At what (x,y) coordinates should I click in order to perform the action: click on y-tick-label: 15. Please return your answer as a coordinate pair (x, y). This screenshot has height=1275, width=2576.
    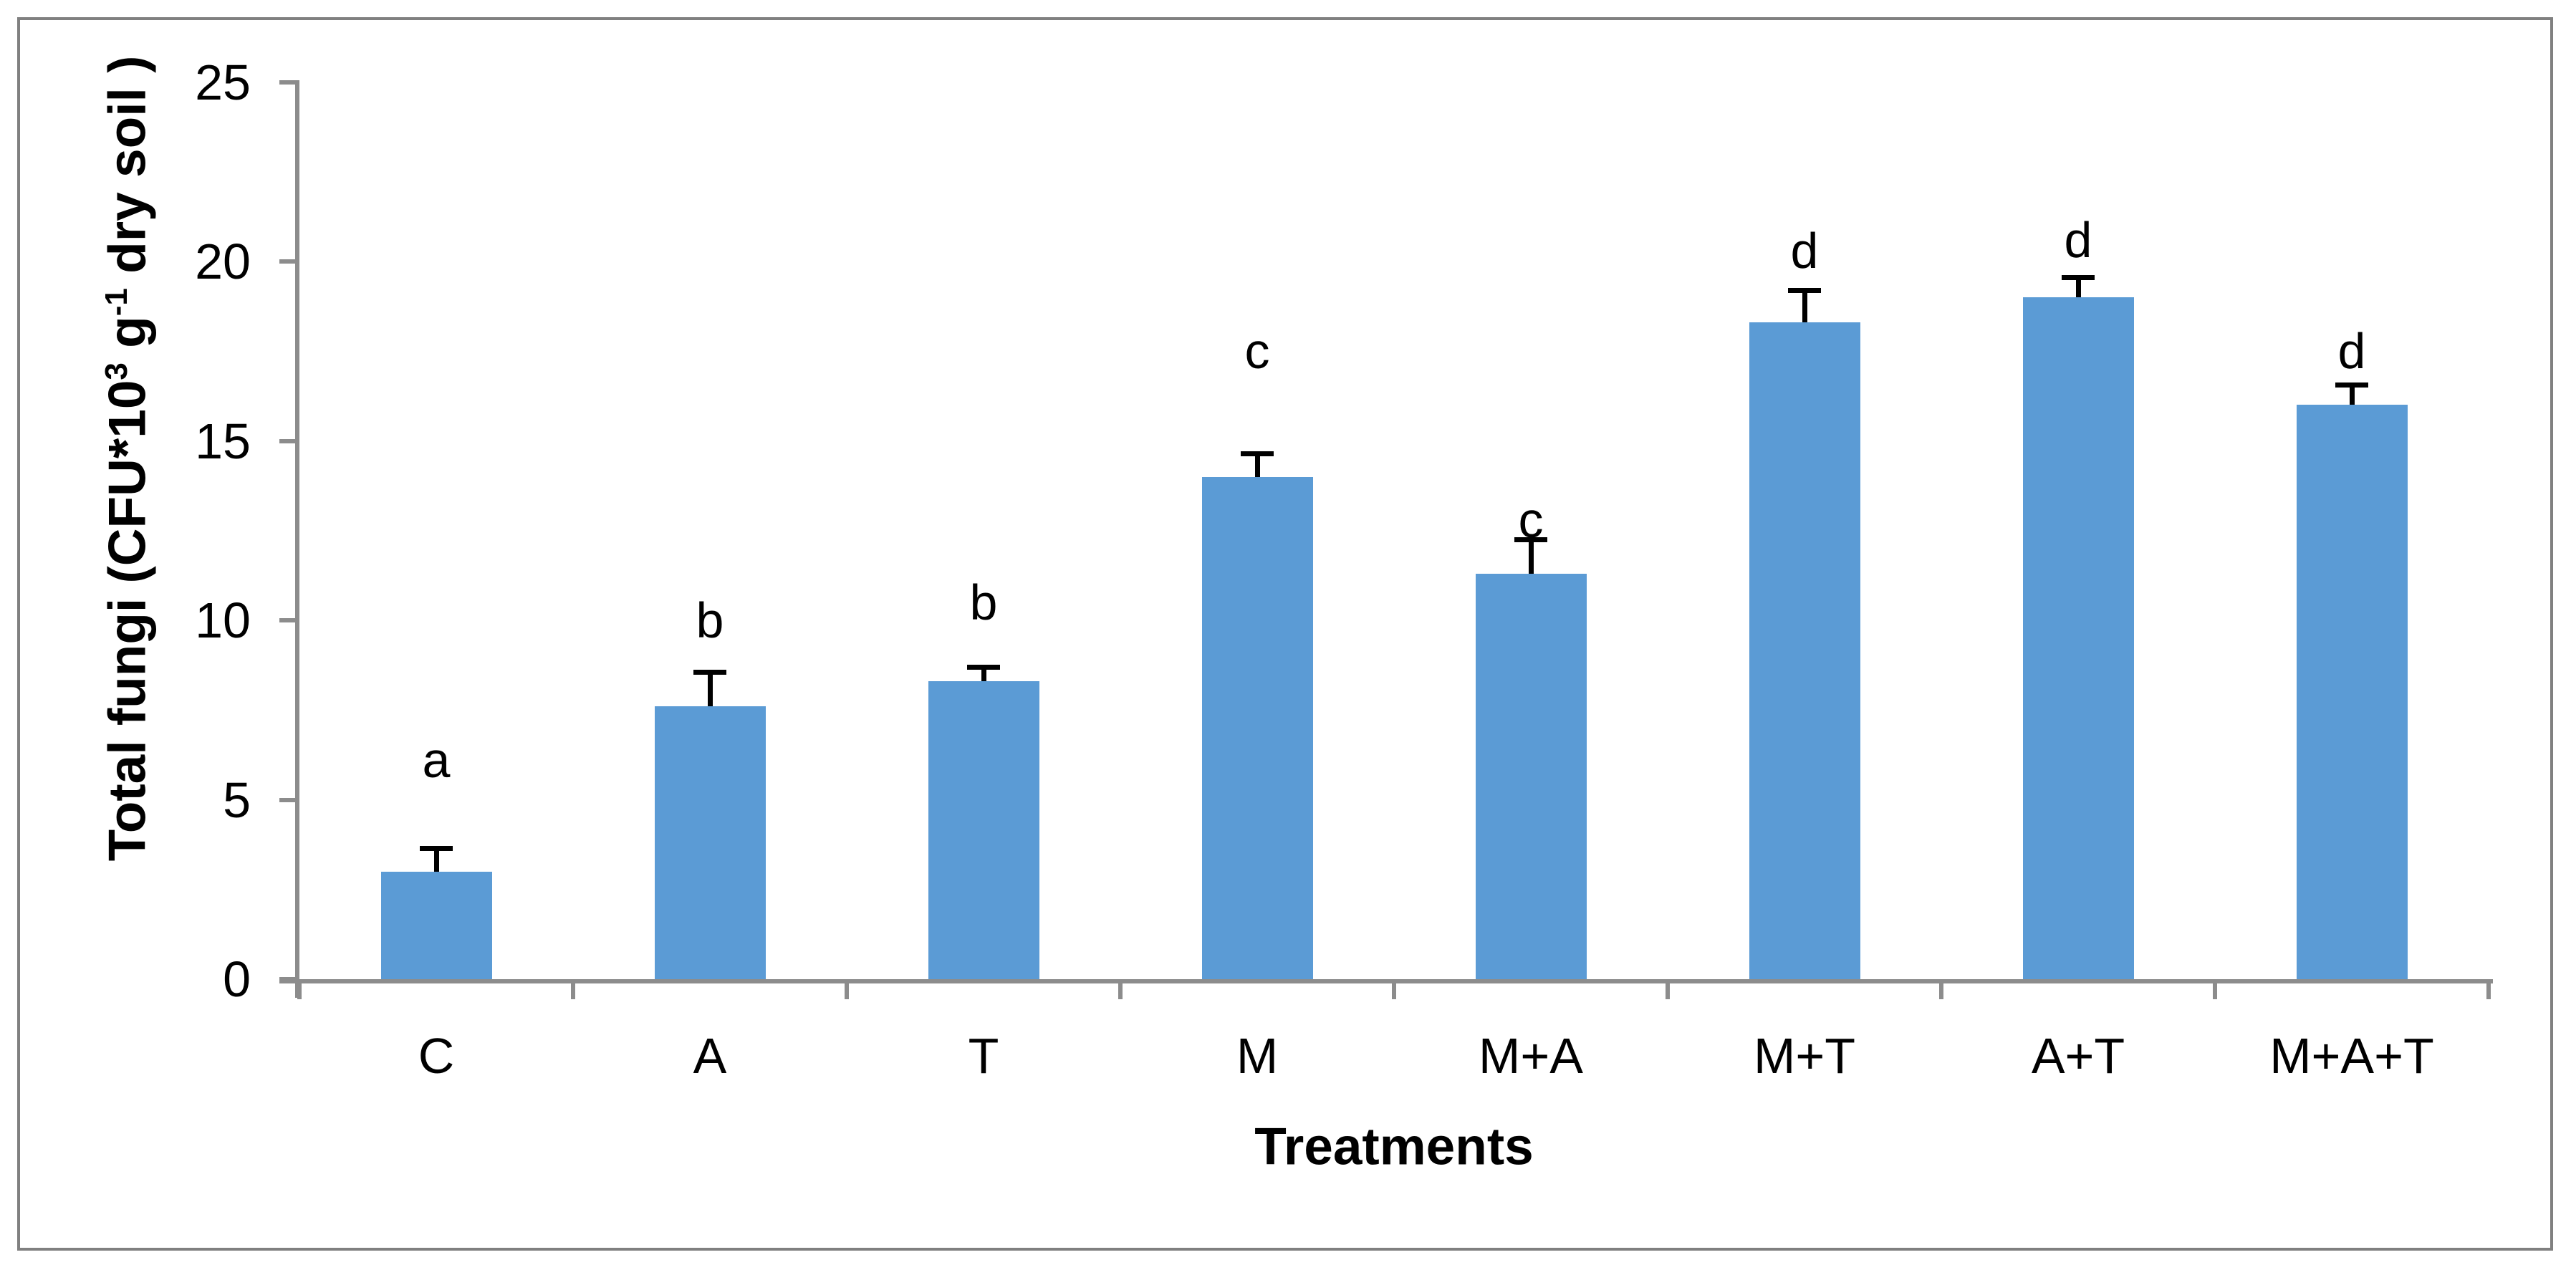
    Looking at the image, I should click on (223, 441).